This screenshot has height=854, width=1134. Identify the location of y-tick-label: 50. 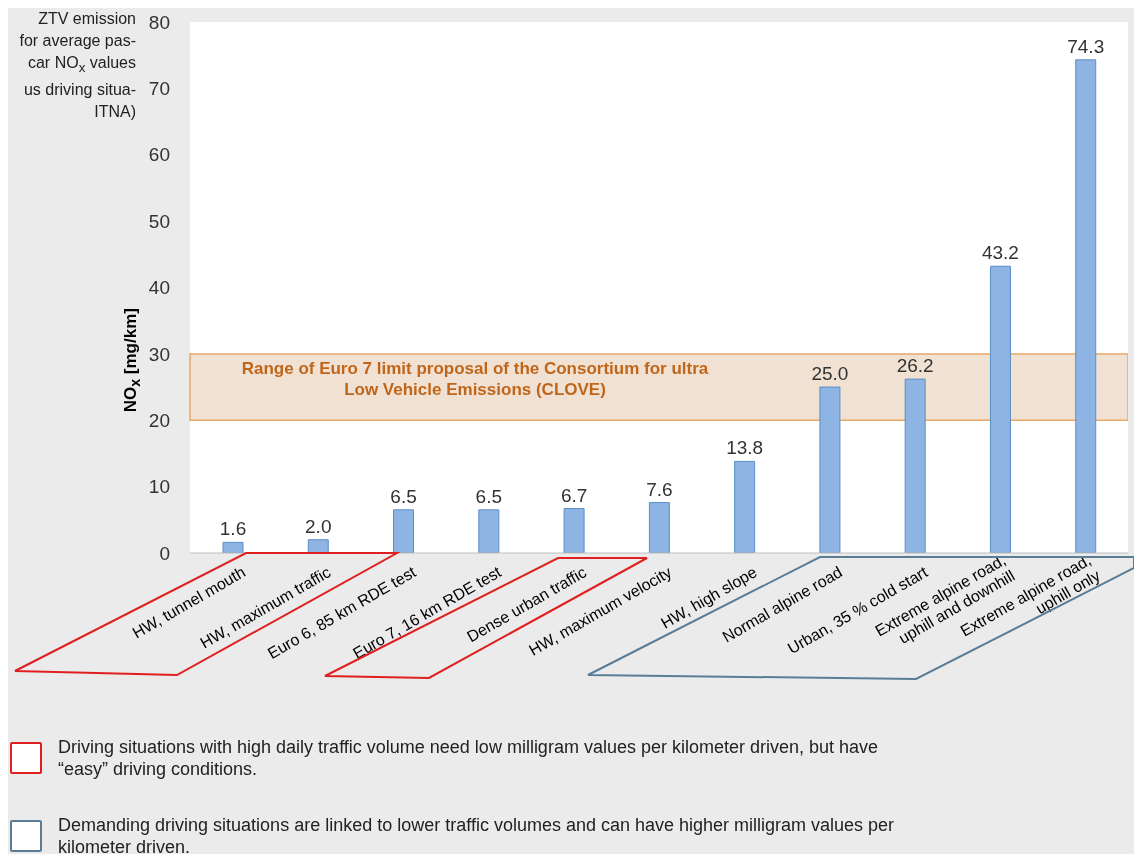
(159, 221).